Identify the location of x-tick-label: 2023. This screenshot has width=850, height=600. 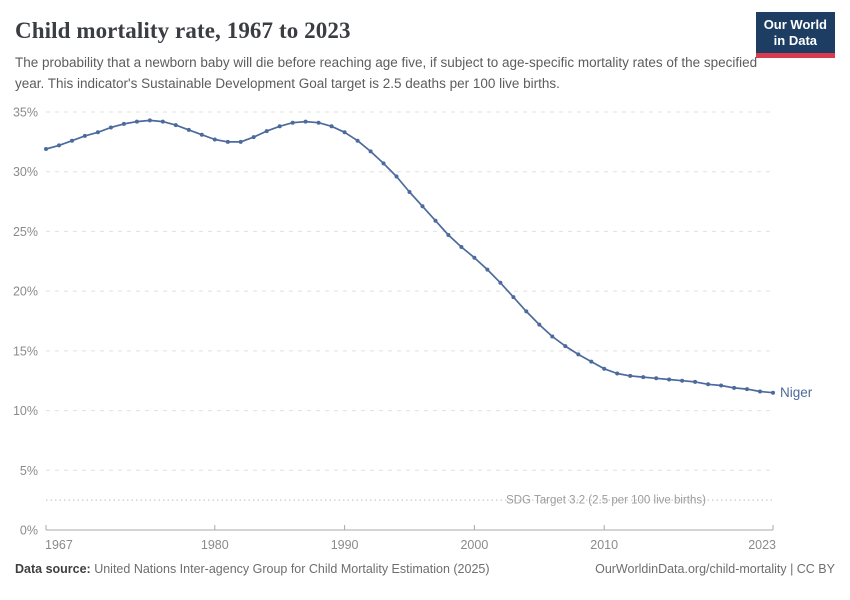
(762, 545).